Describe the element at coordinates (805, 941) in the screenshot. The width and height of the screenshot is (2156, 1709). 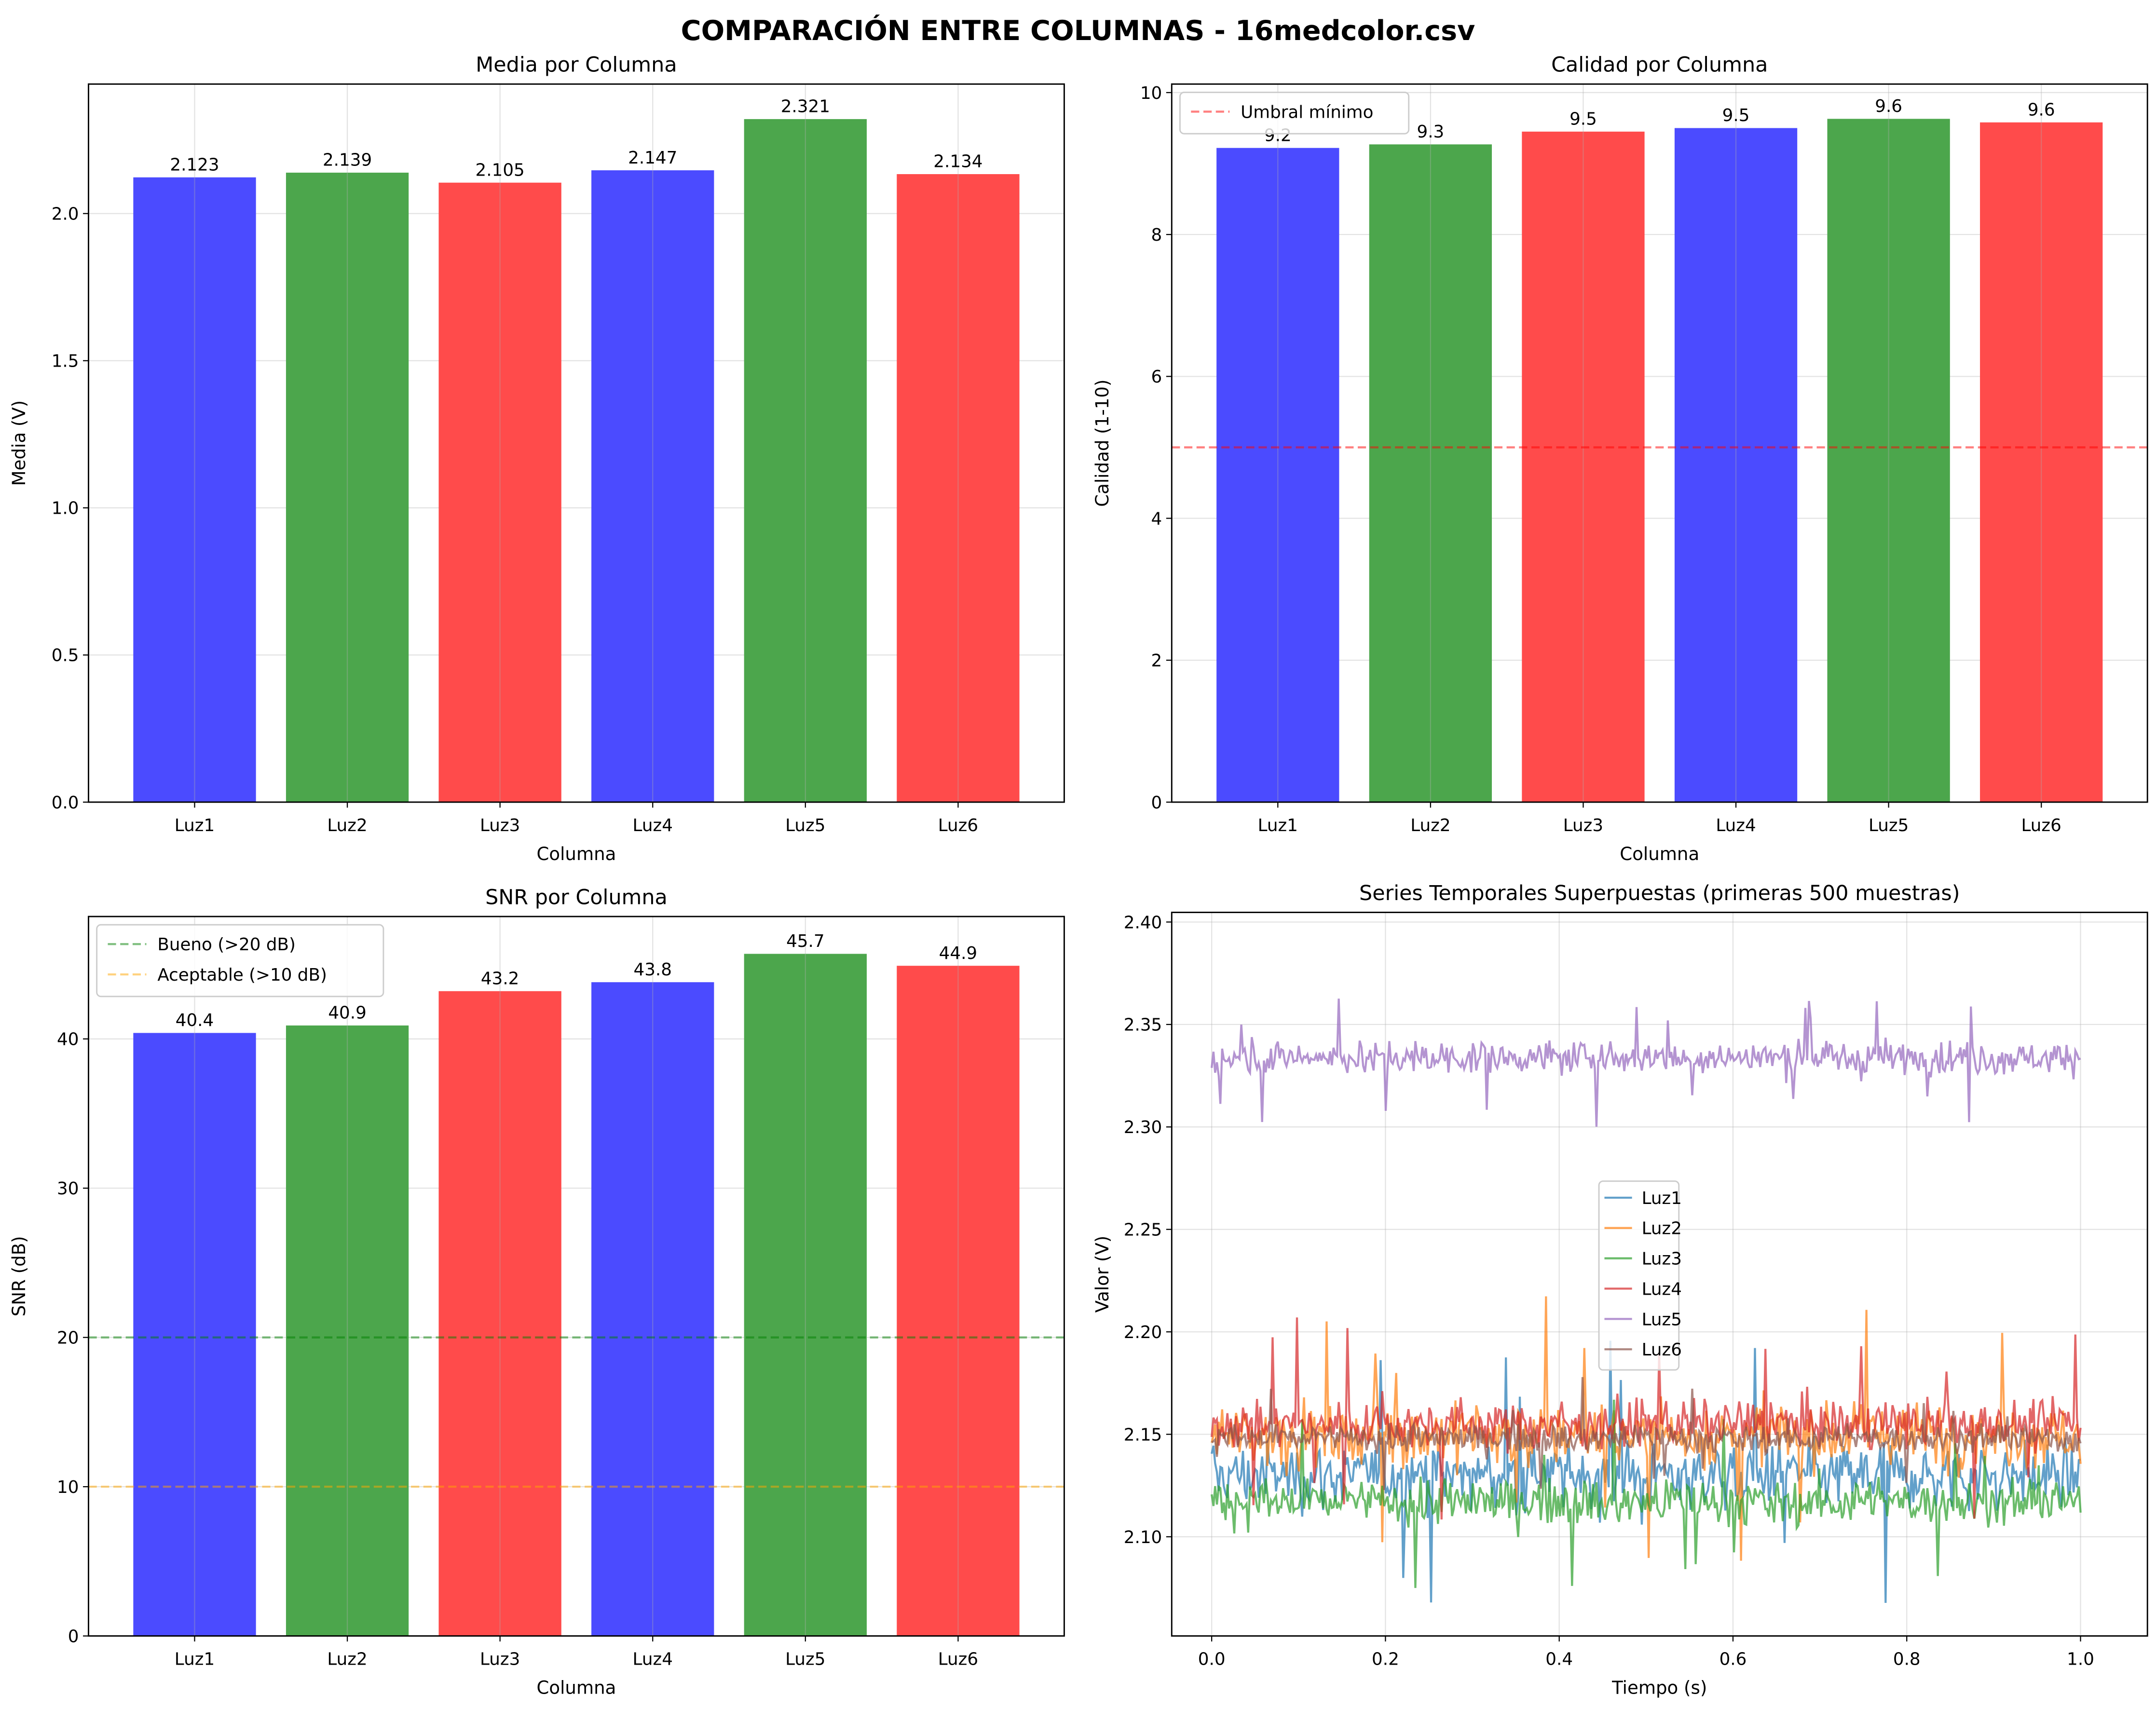
I see `data-label: 45.7` at that location.